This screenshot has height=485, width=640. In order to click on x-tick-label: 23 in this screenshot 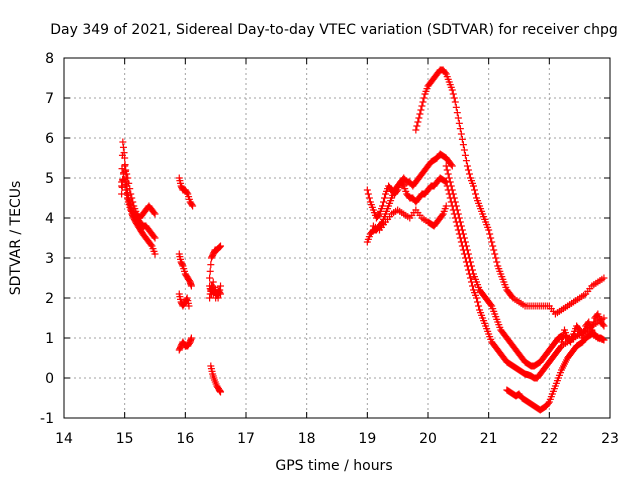, I will do `click(610, 439)`.